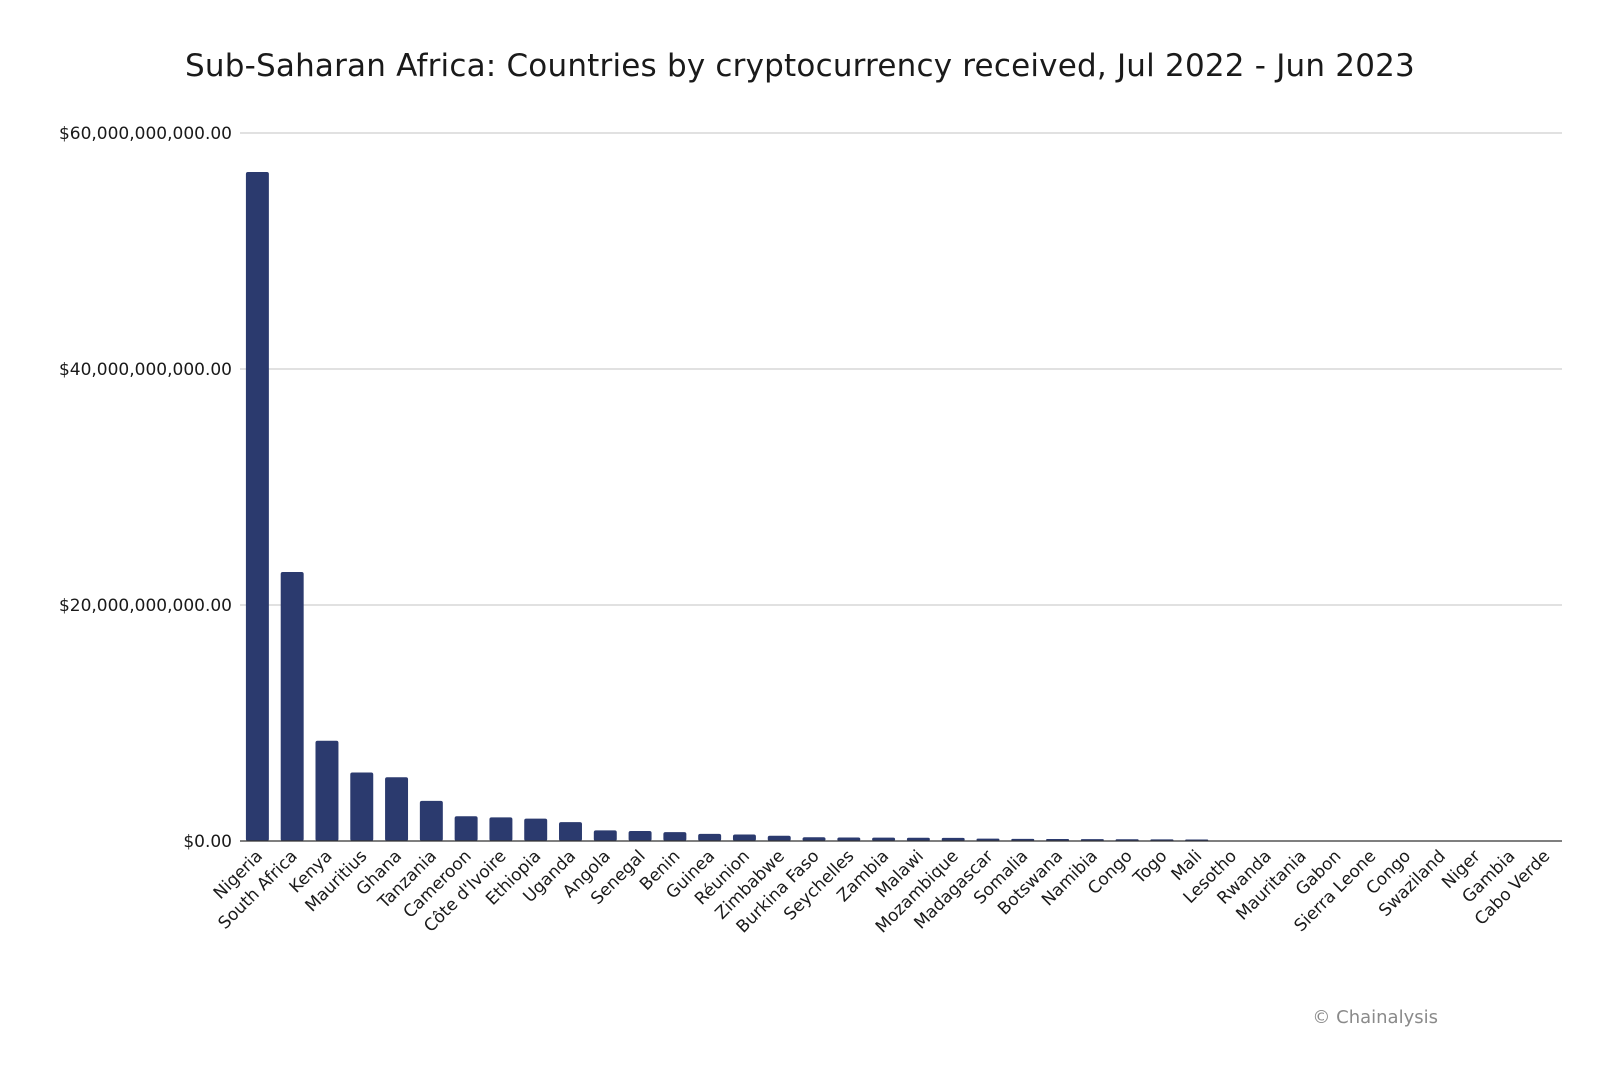  I want to click on x-category-label: Togo, so click(1150, 867).